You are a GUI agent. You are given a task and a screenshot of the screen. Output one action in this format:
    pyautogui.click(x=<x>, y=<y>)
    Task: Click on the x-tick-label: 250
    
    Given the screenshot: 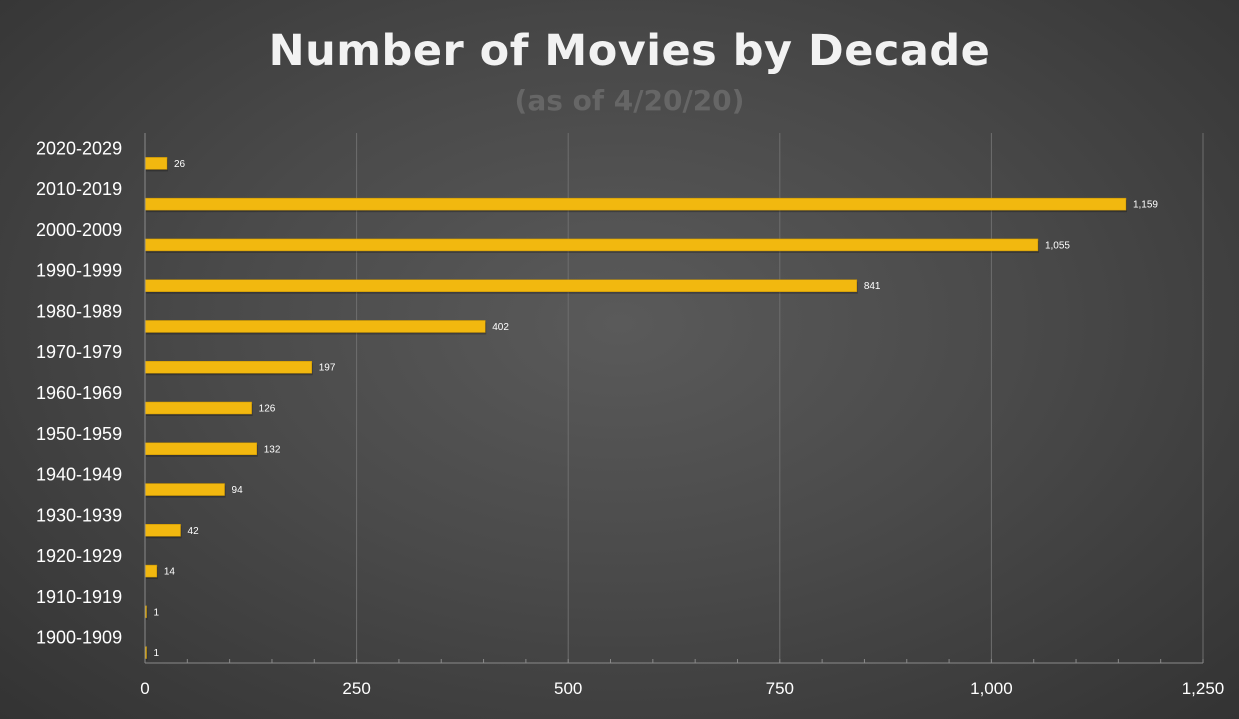 What is the action you would take?
    pyautogui.click(x=356, y=688)
    